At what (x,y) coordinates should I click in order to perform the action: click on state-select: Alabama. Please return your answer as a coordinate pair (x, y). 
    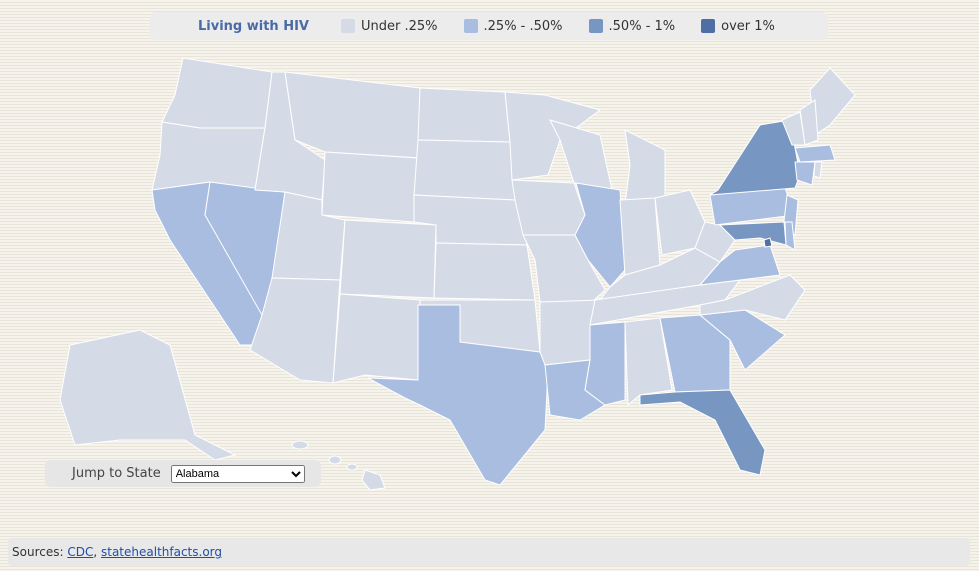
    Looking at the image, I should click on (237, 473).